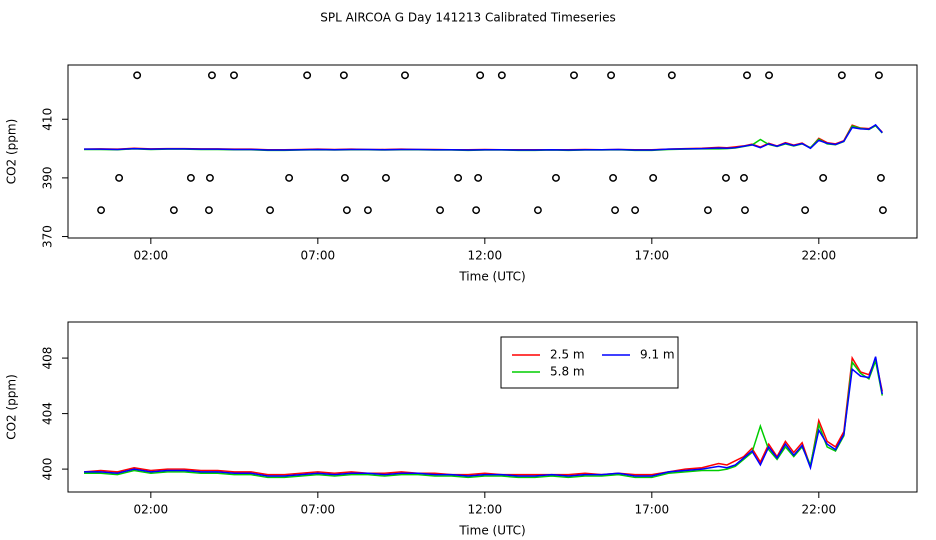  What do you see at coordinates (567, 372) in the screenshot?
I see `legend-label: 5.8 m` at bounding box center [567, 372].